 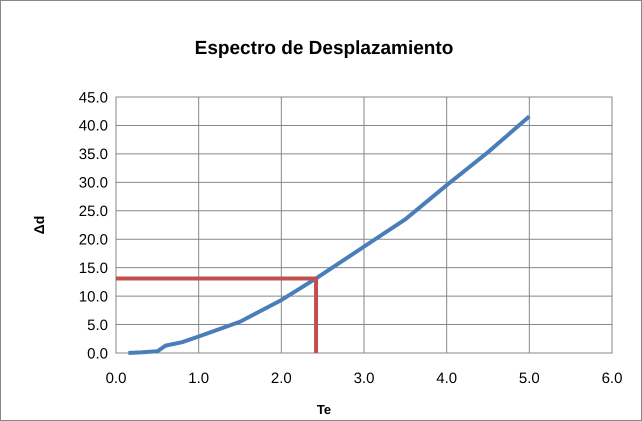 I want to click on y-tick-label: 5.0, so click(x=97, y=325).